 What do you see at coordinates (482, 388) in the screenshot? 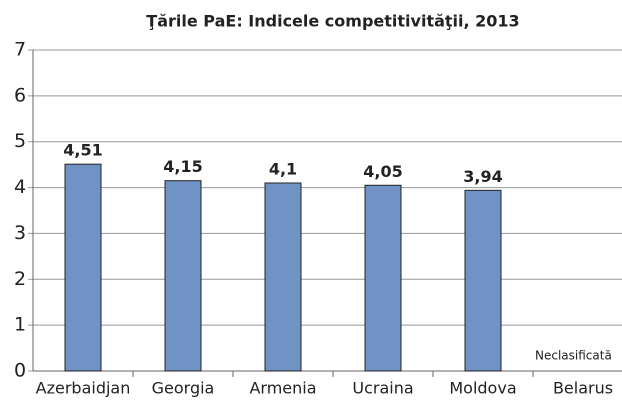
I see `x-tick-label: Moldova` at bounding box center [482, 388].